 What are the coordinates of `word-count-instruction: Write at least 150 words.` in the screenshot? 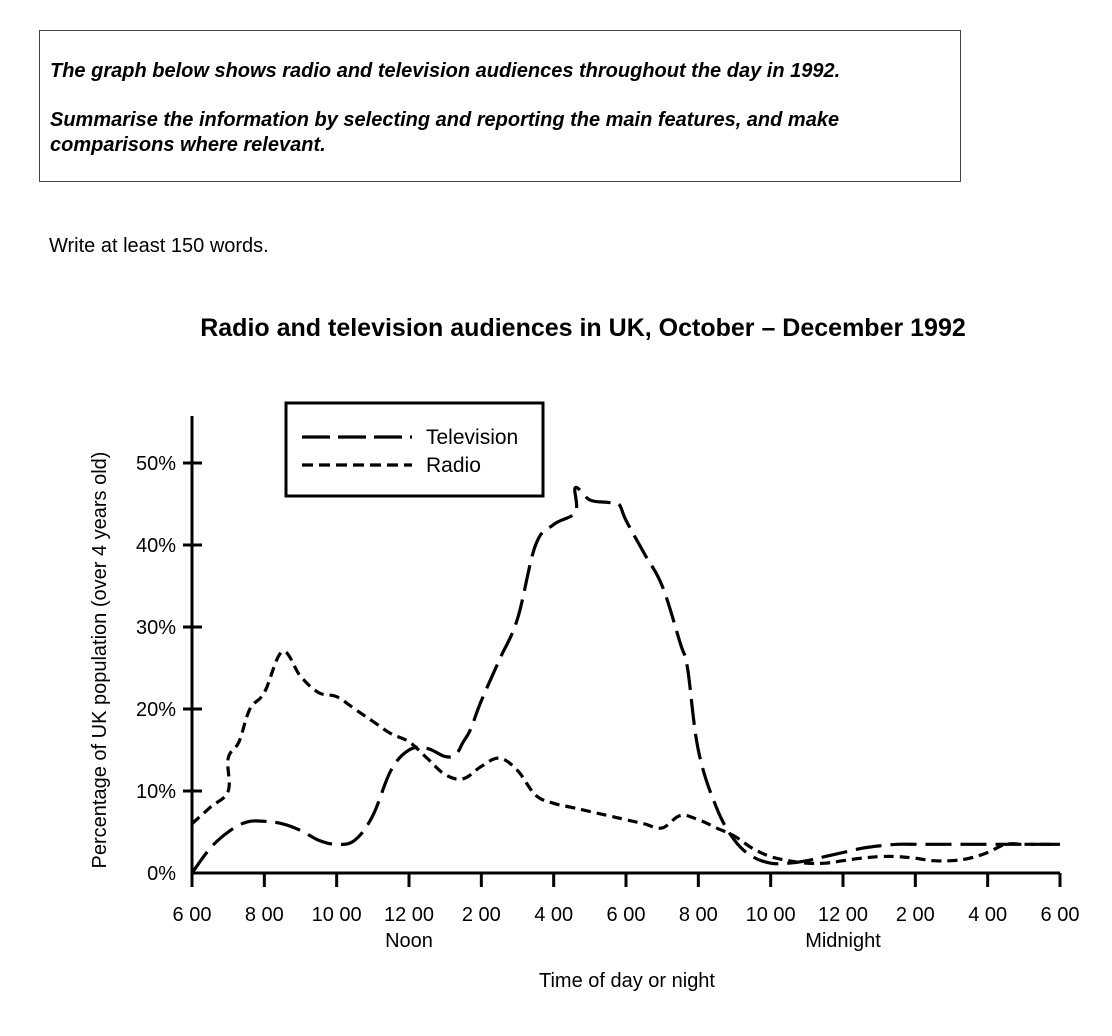 It's located at (159, 246).